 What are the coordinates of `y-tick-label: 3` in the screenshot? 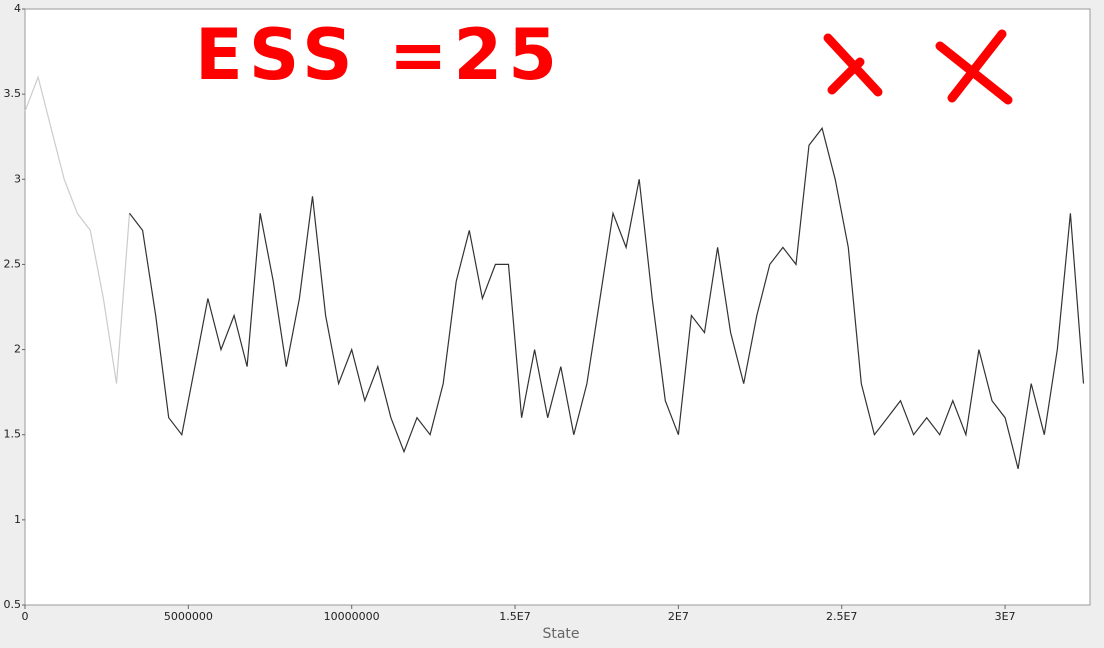 It's located at (17, 178).